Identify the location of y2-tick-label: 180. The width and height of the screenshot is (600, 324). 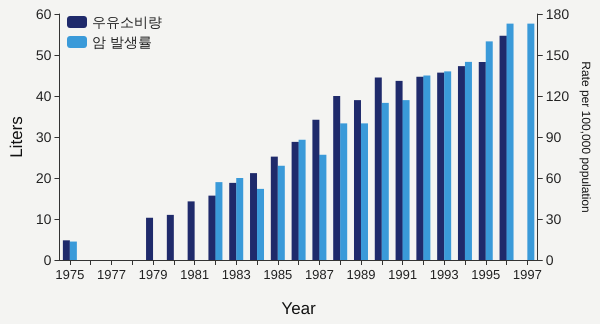
(558, 14).